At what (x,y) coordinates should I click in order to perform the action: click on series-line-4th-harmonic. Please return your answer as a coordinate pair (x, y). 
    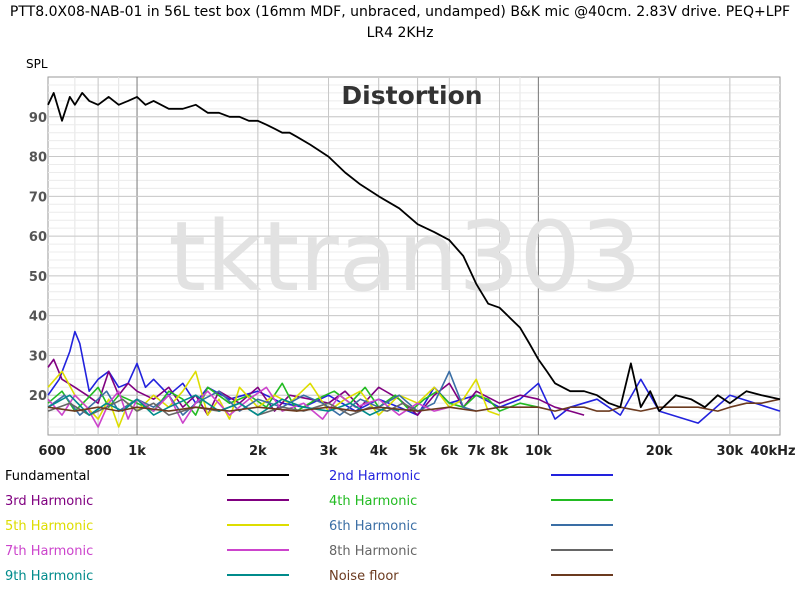
    Looking at the image, I should click on (293, 399).